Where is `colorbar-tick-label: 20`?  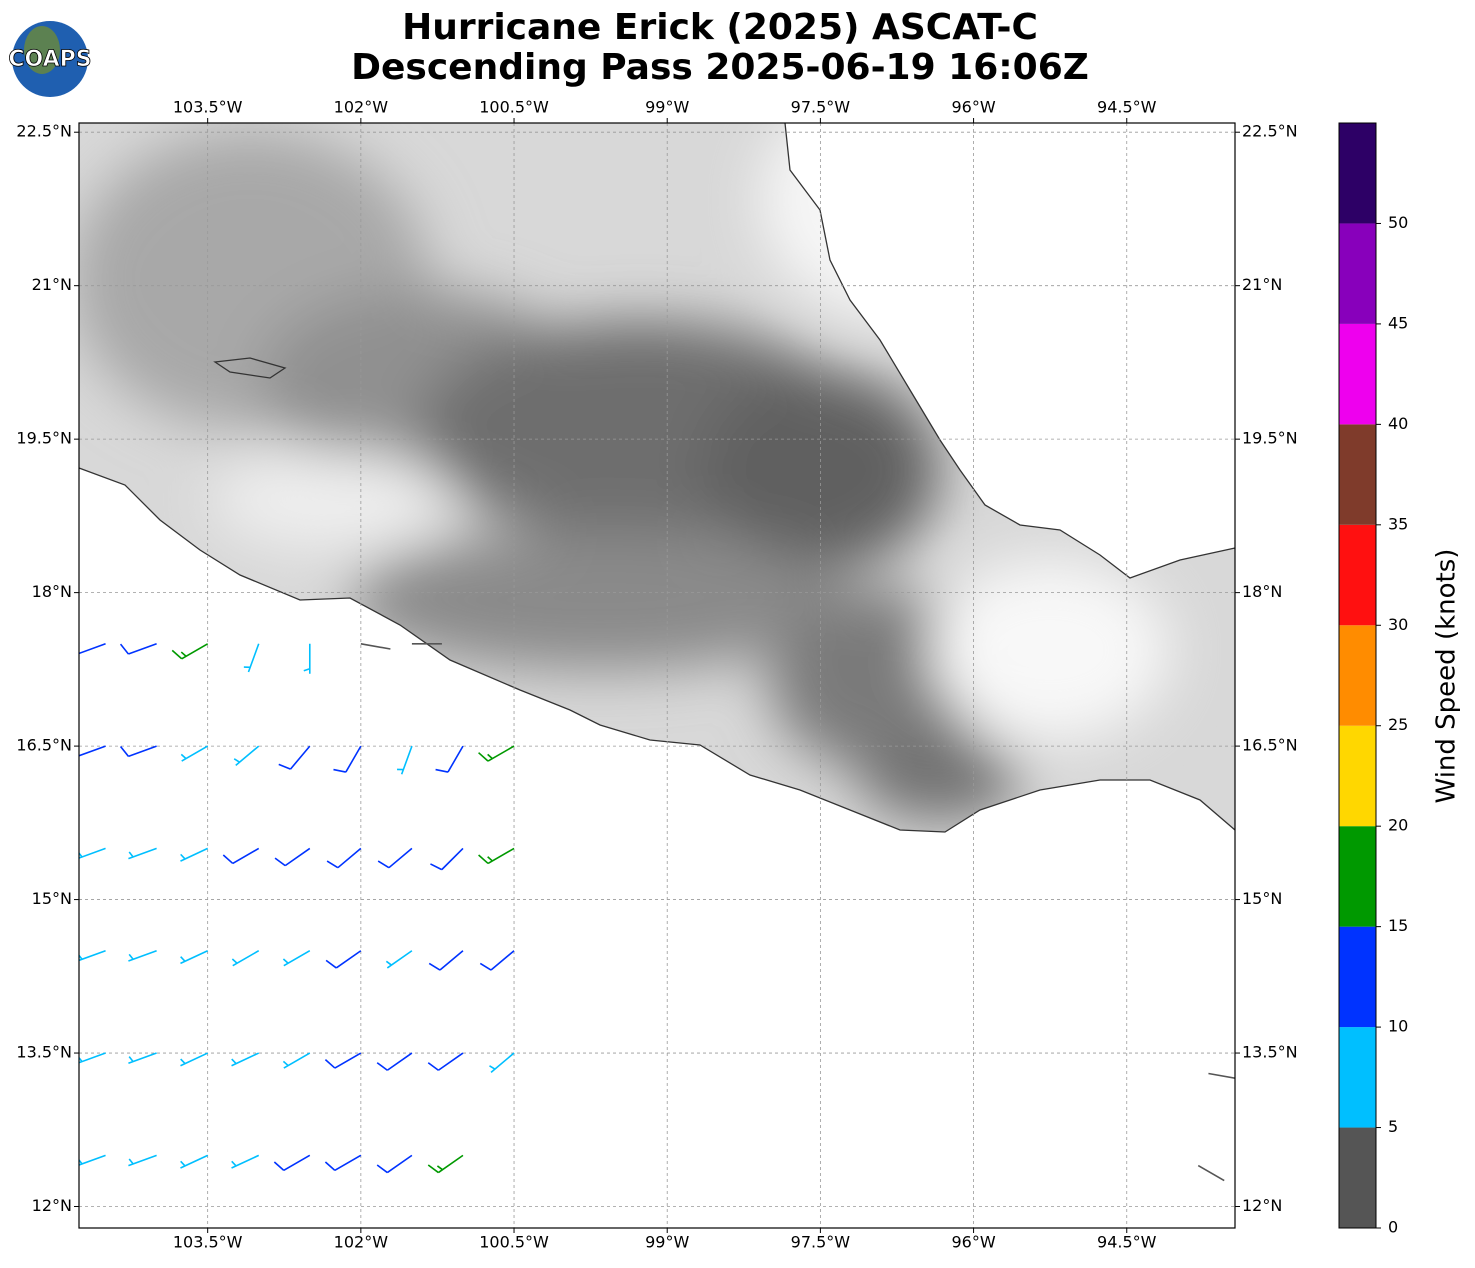
colorbar-tick-label: 20 is located at coordinates (1398, 825).